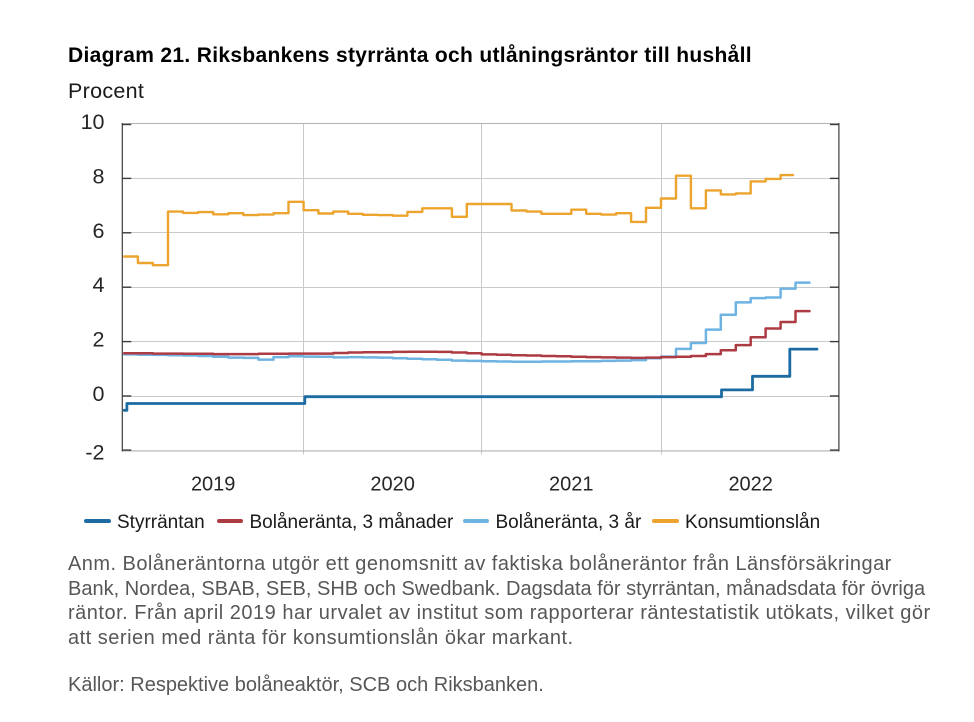 This screenshot has height=722, width=974. Describe the element at coordinates (213, 485) in the screenshot. I see `svg-text: 2019` at that location.